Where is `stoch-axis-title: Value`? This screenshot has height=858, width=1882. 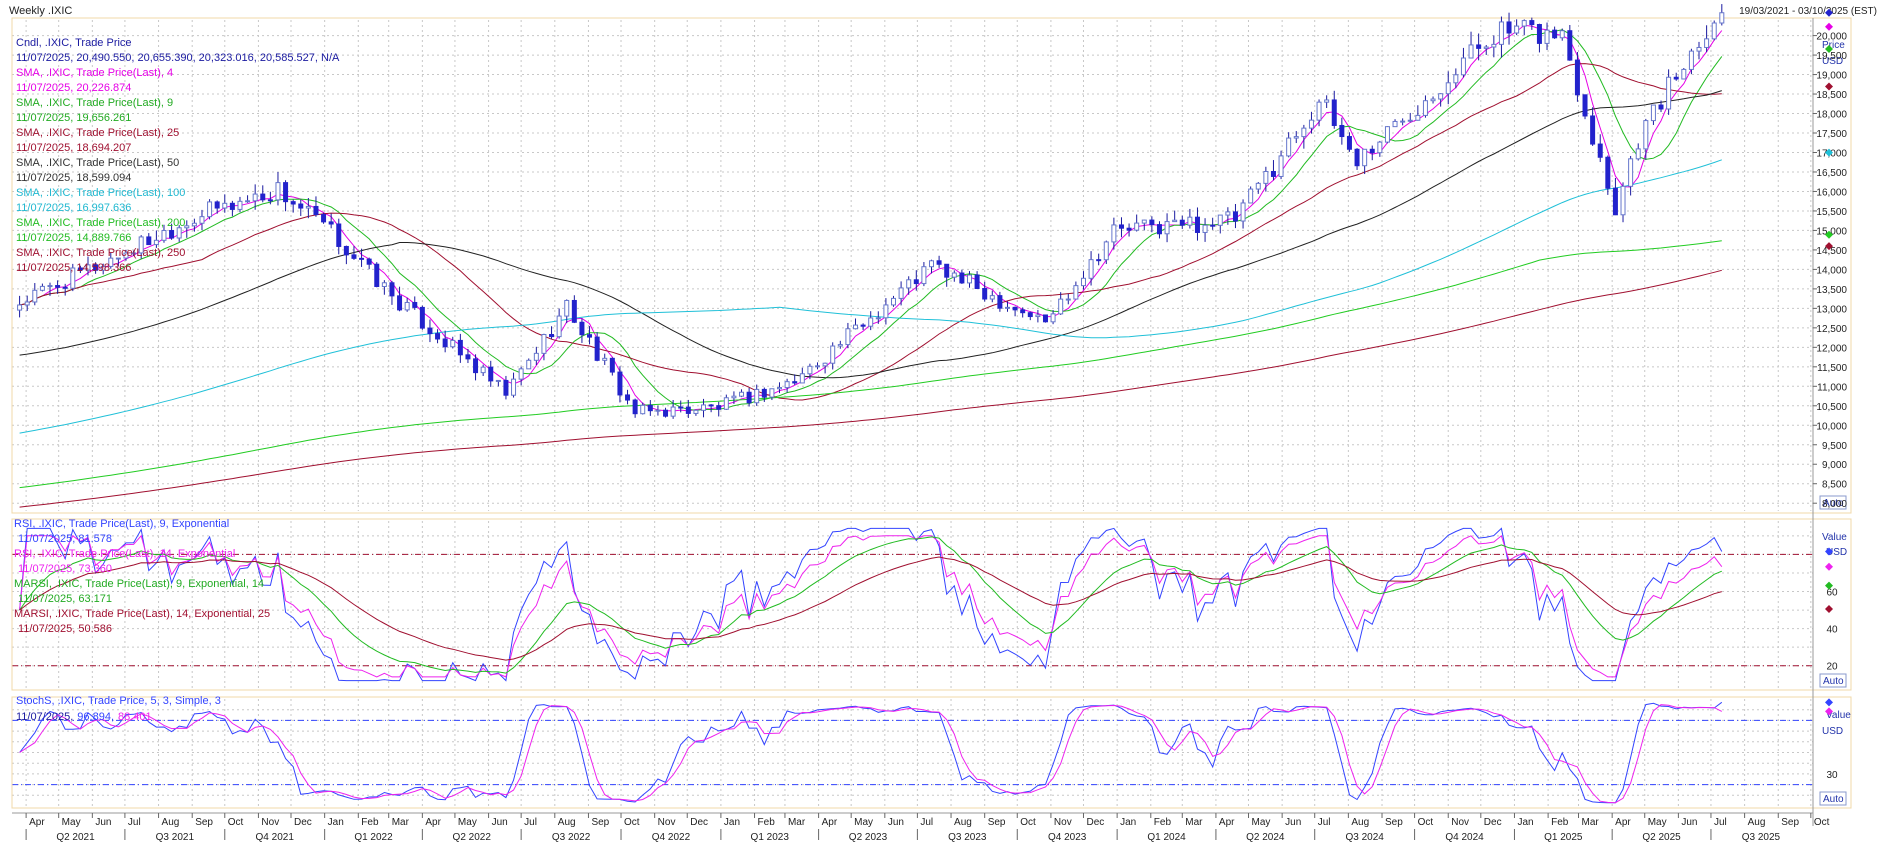
stoch-axis-title: Value is located at coordinates (1838, 715).